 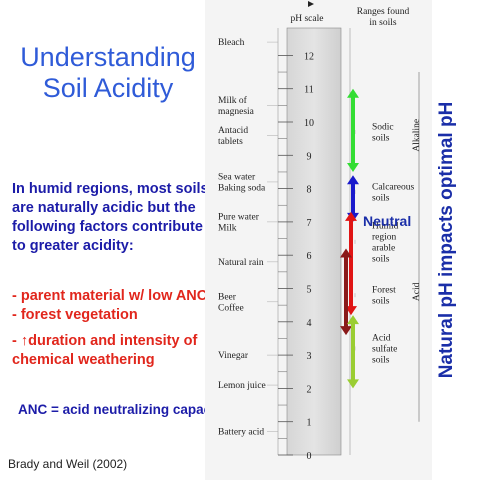 What do you see at coordinates (346, 253) in the screenshot?
I see `range-arrow-forest-up-icon` at bounding box center [346, 253].